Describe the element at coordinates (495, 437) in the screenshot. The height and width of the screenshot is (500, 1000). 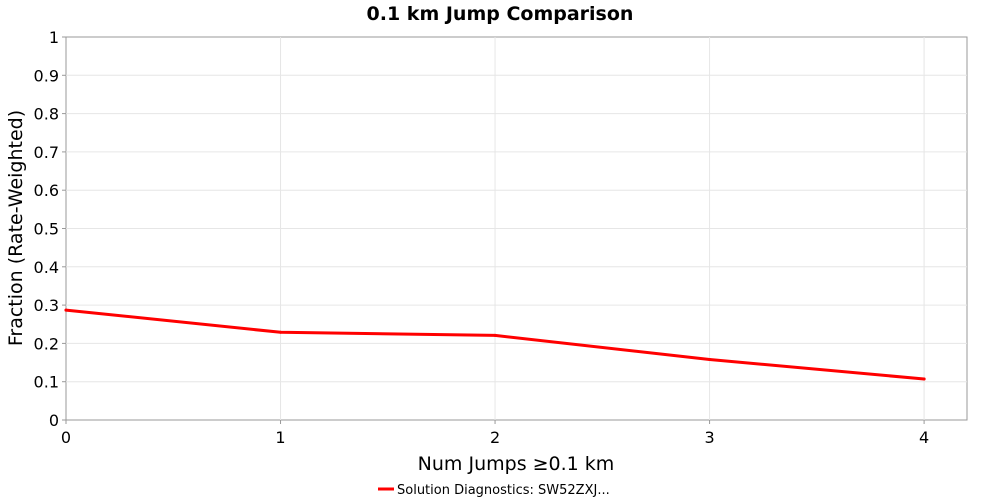
I see `x-tick-label: 2` at that location.